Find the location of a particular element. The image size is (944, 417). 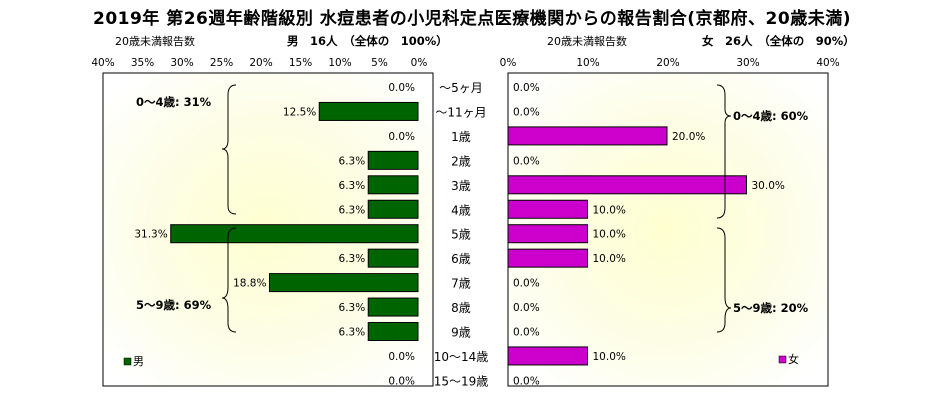

female-axis-tick: 10% is located at coordinates (587, 63).